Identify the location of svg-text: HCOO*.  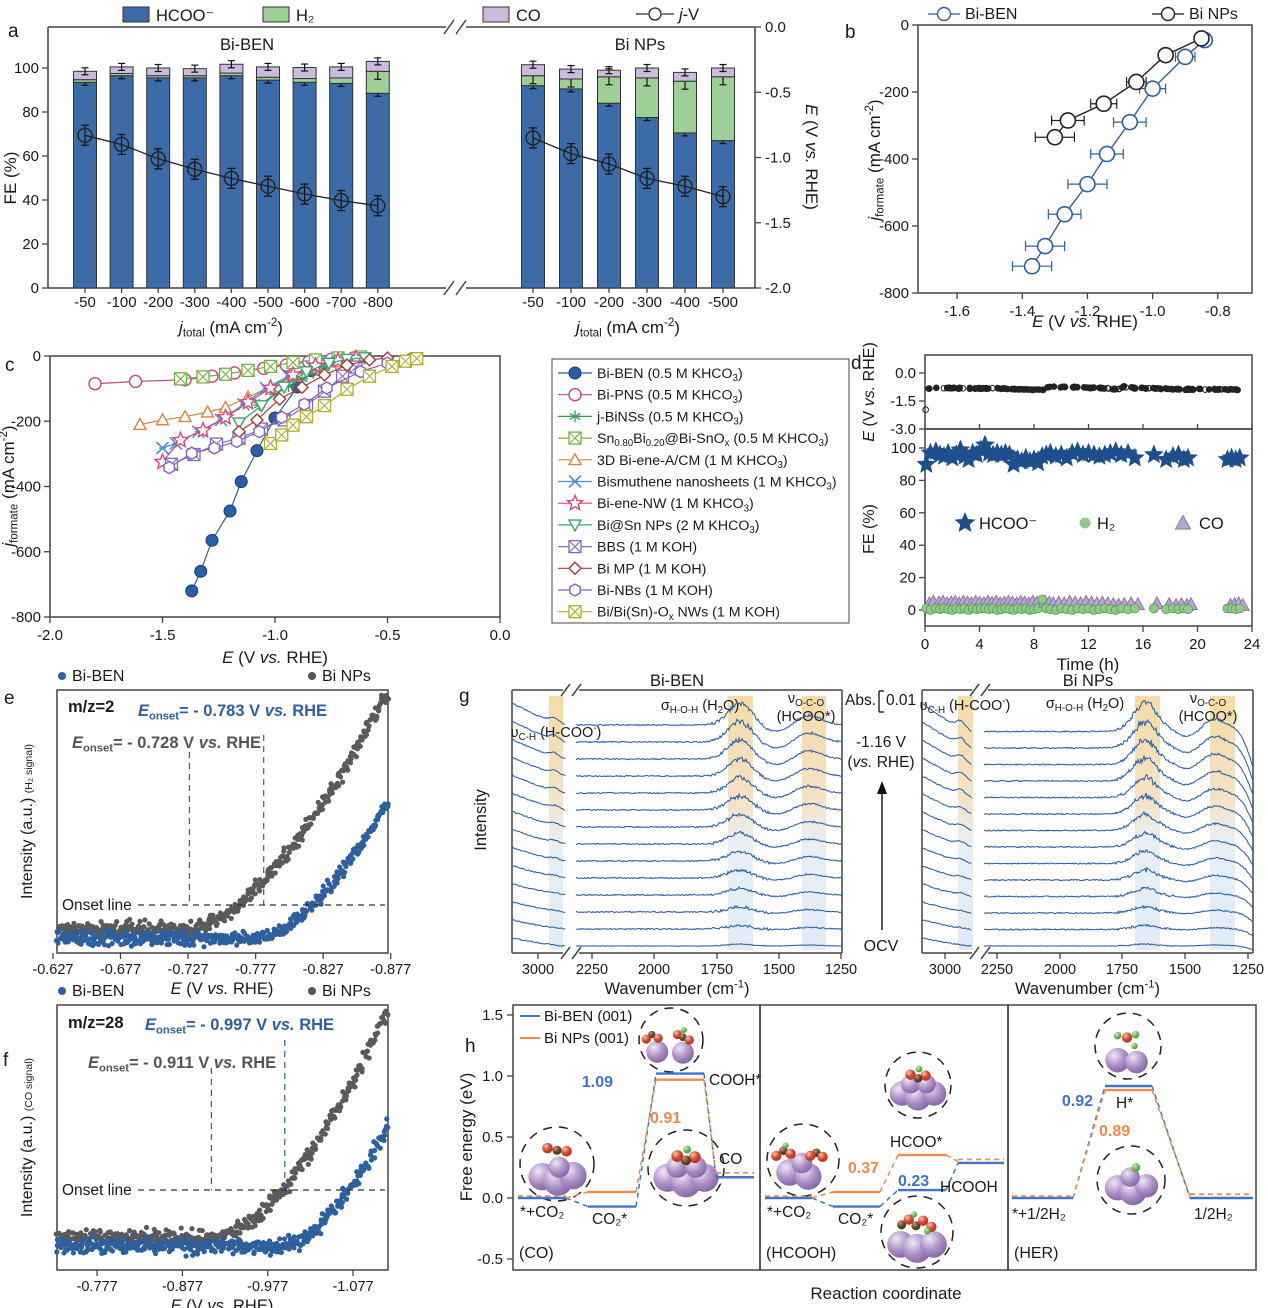
(916, 1142).